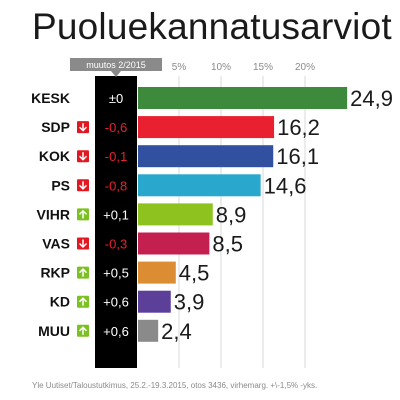 Image resolution: width=400 pixels, height=400 pixels. I want to click on change-panel, so click(116, 222).